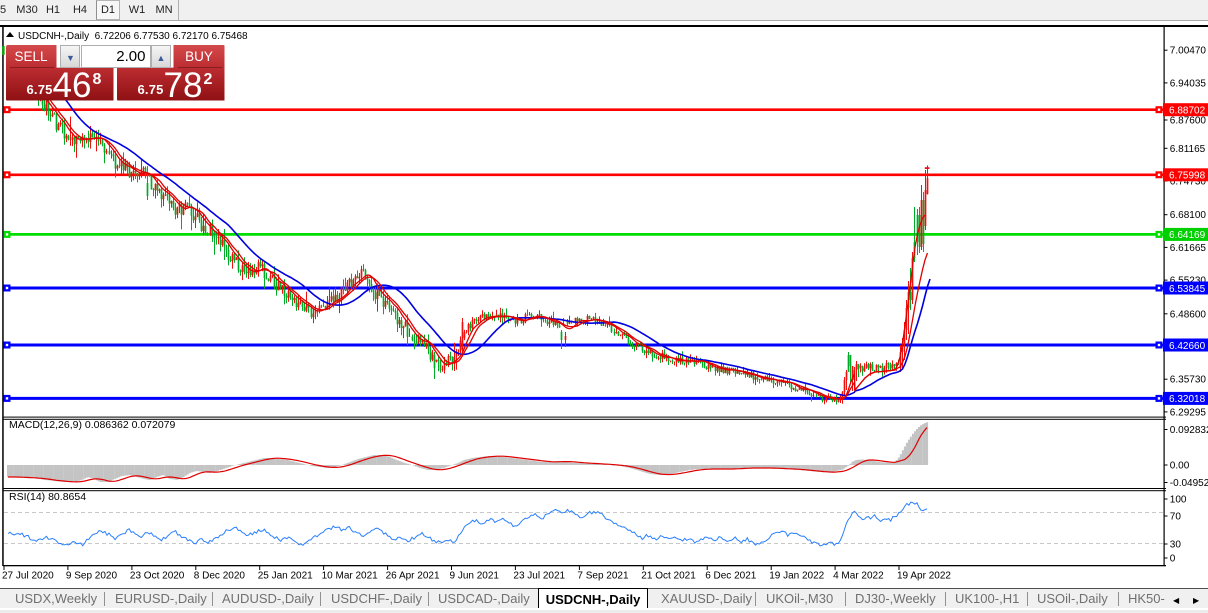 This screenshot has height=613, width=1208. I want to click on svg-text: 7.00470, so click(1188, 51).